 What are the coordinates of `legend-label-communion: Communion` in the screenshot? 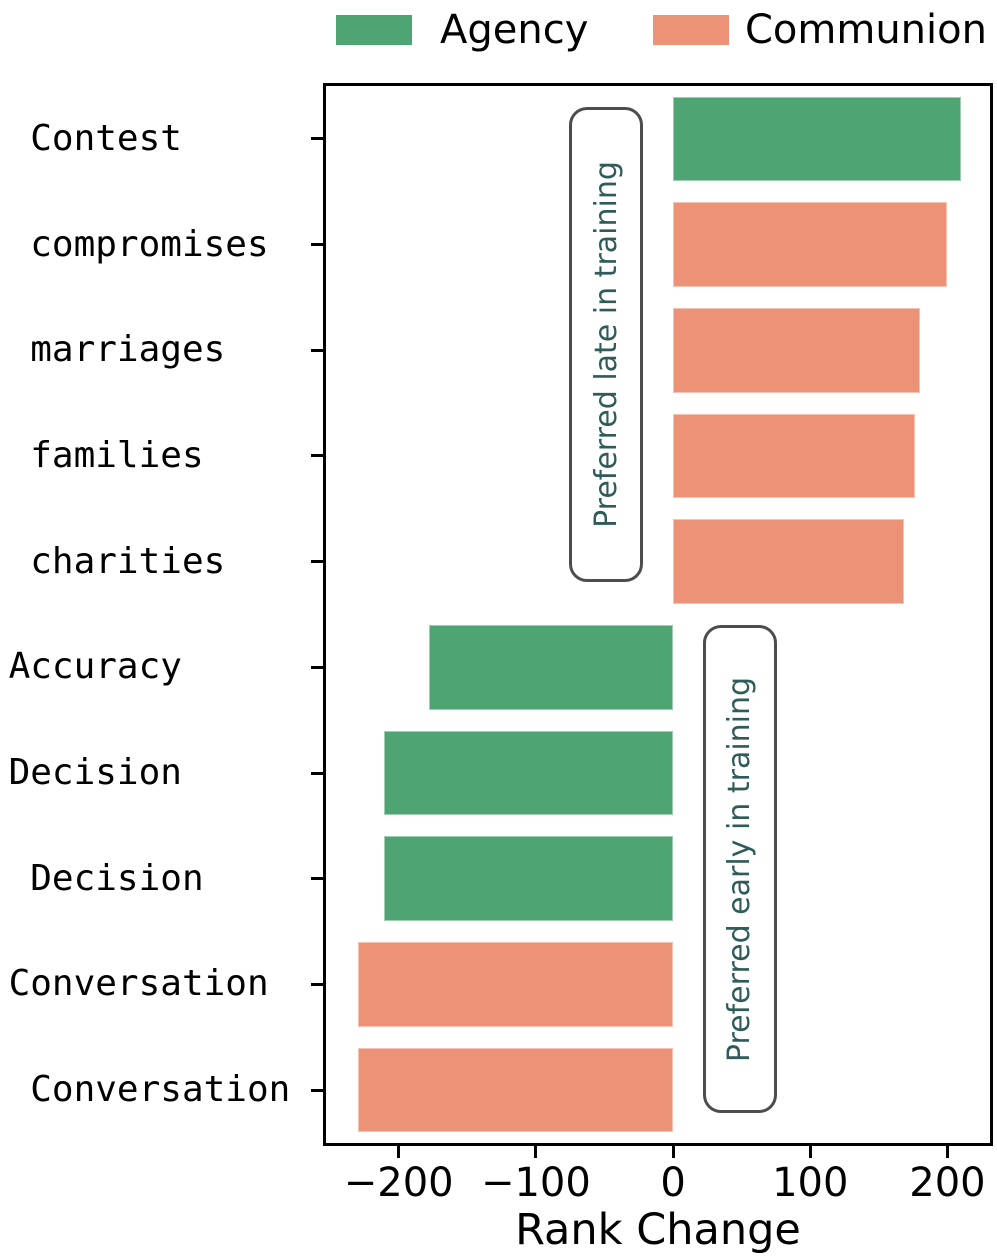 It's located at (866, 30).